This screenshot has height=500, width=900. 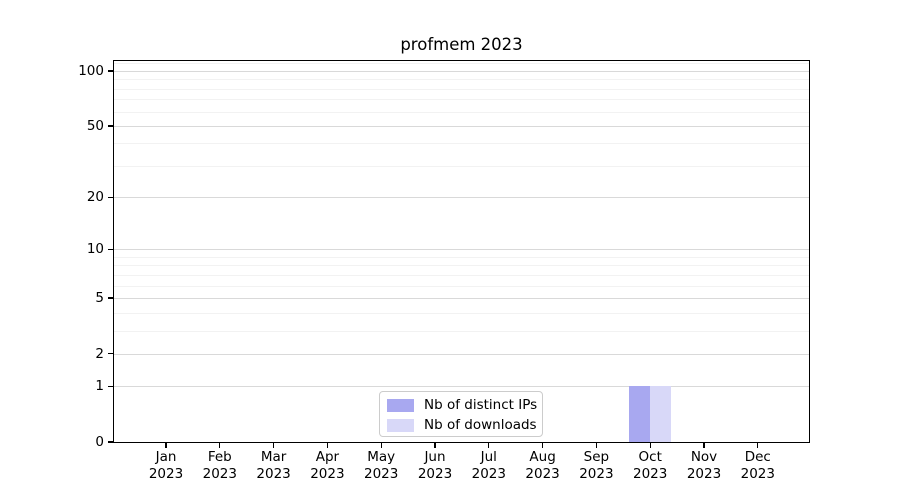 I want to click on y-tick-label: 5, so click(x=99, y=297).